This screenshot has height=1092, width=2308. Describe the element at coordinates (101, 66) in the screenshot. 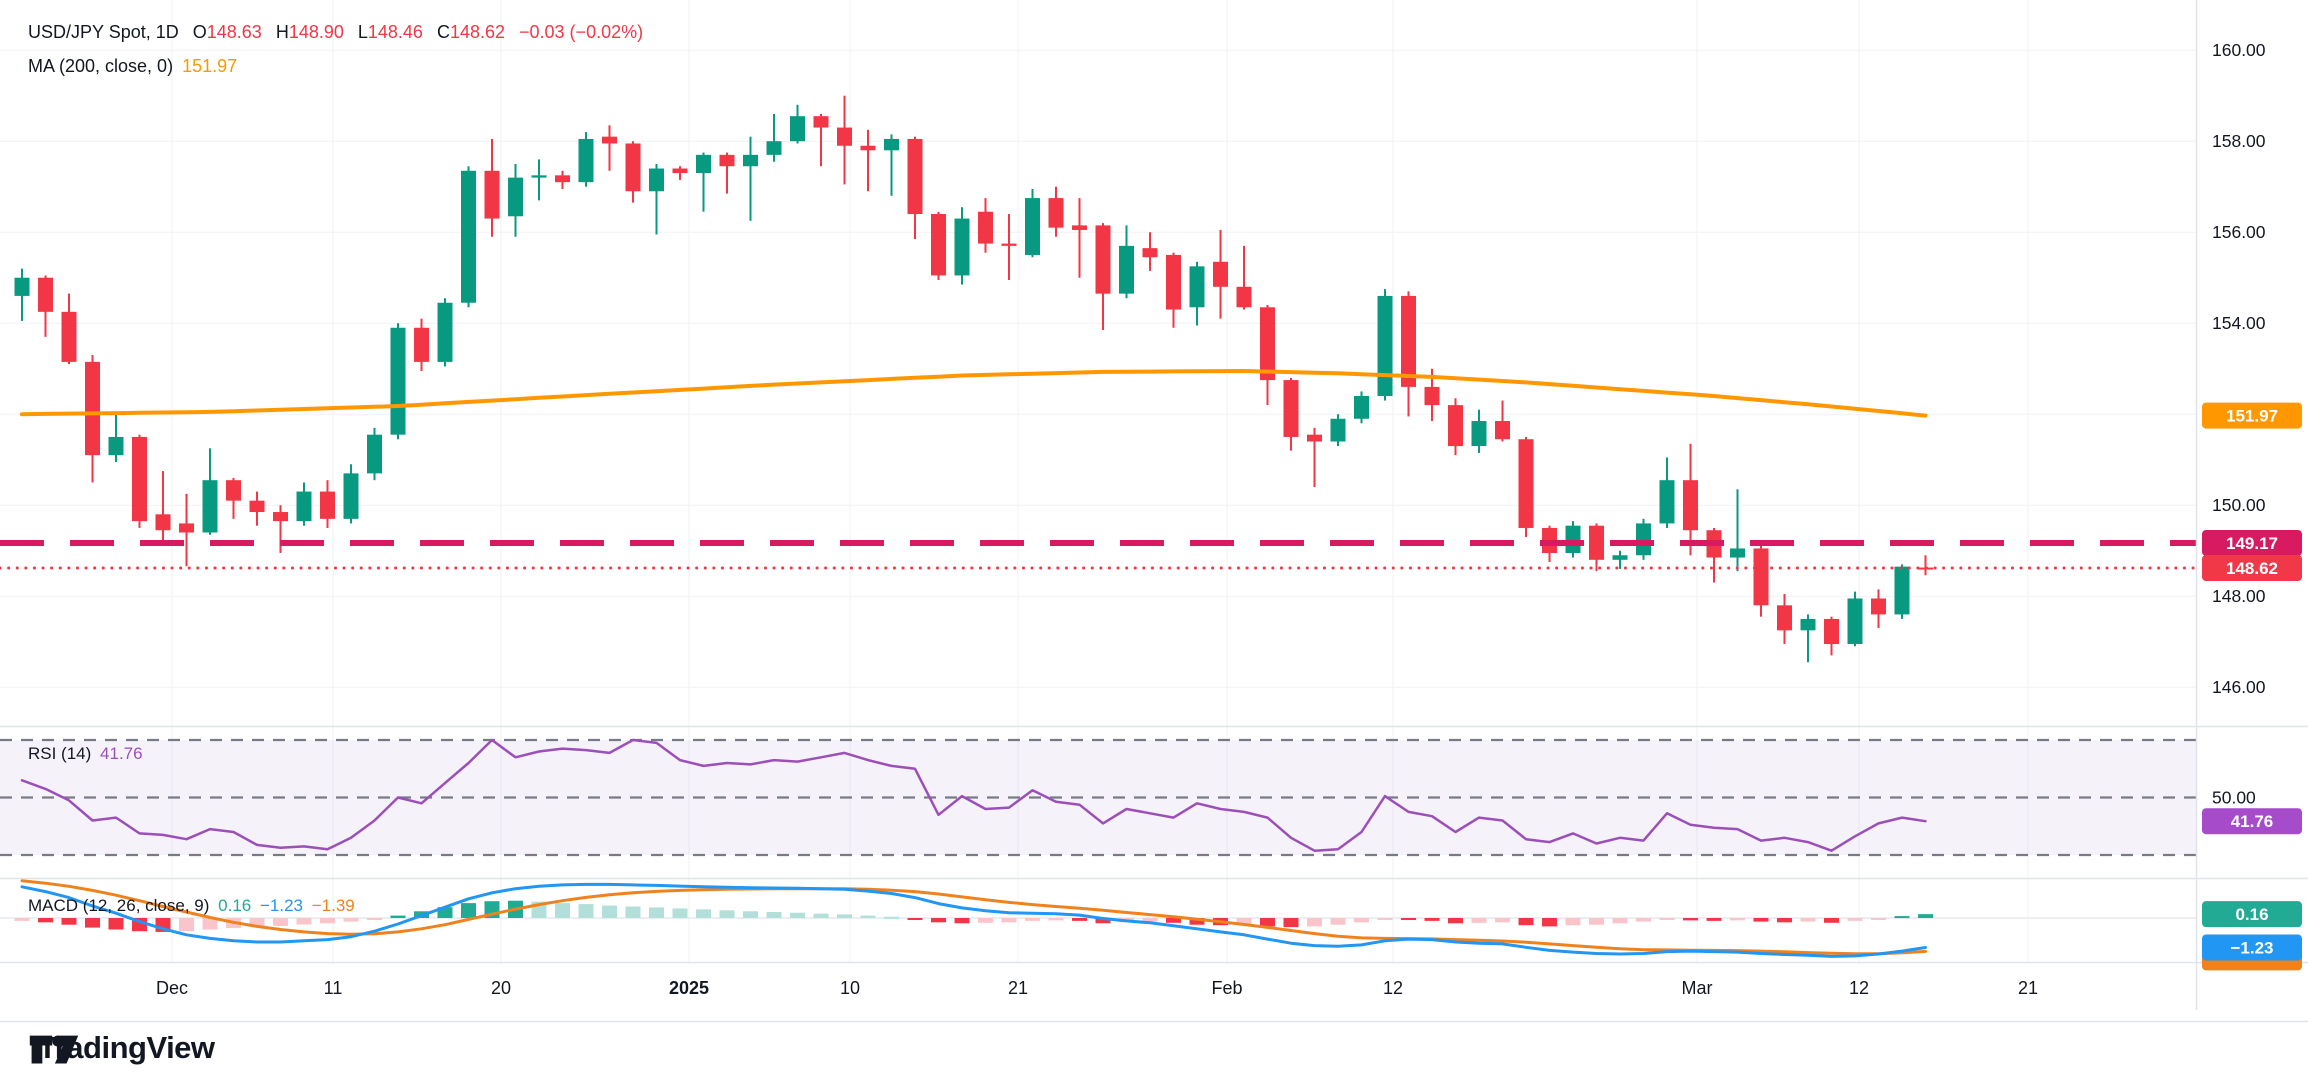

I see `ma-label: MA (200, close, 0)` at that location.